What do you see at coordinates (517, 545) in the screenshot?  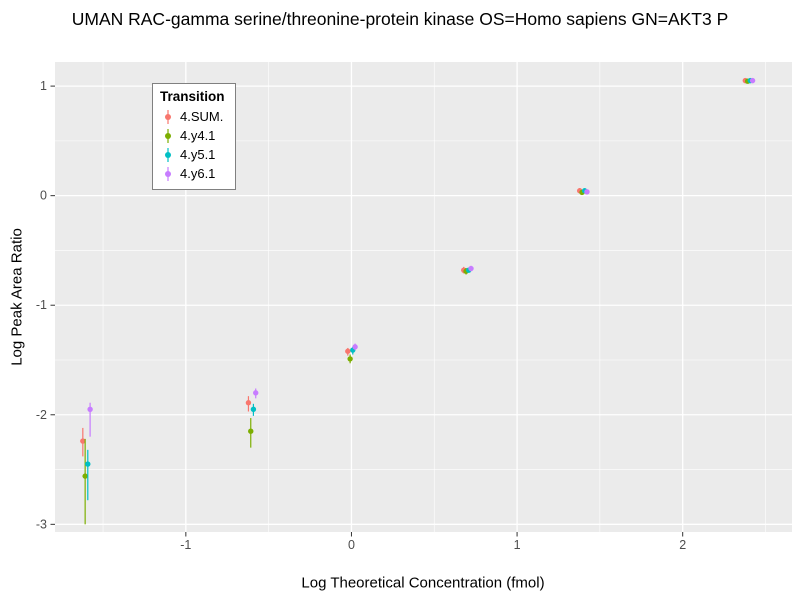 I see `x-tick-label: 1` at bounding box center [517, 545].